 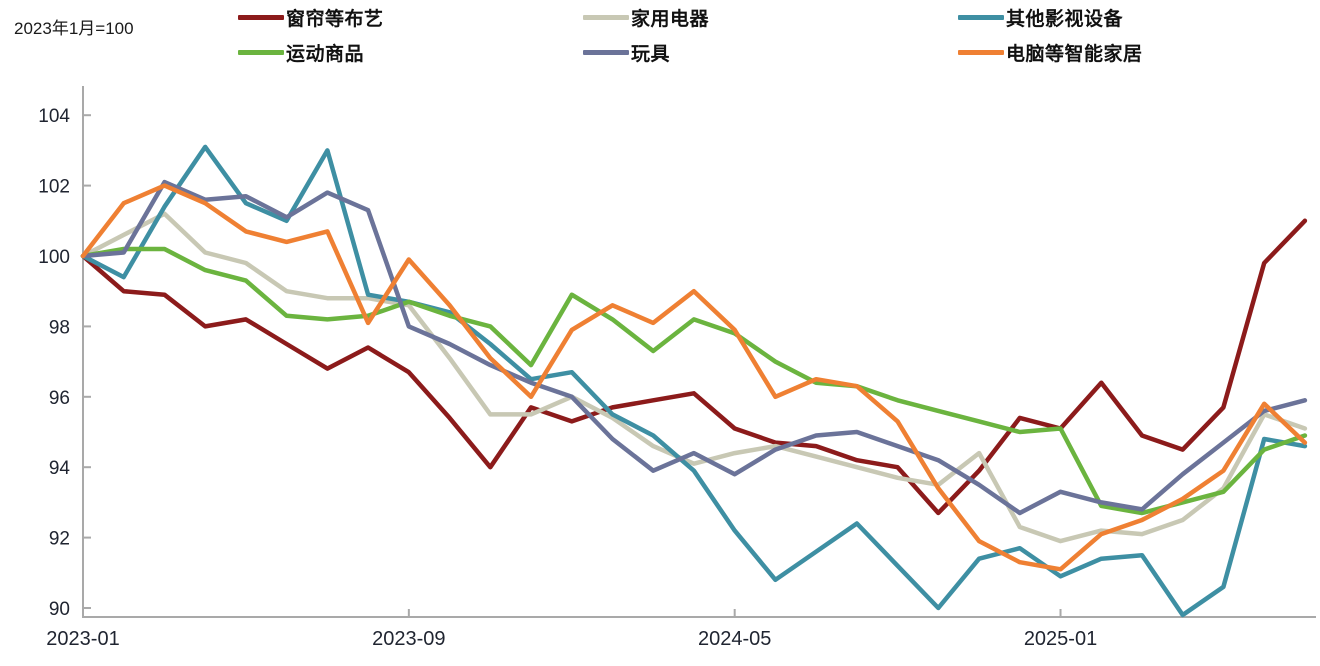 What do you see at coordinates (59, 609) in the screenshot?
I see `y-tick-label: 90` at bounding box center [59, 609].